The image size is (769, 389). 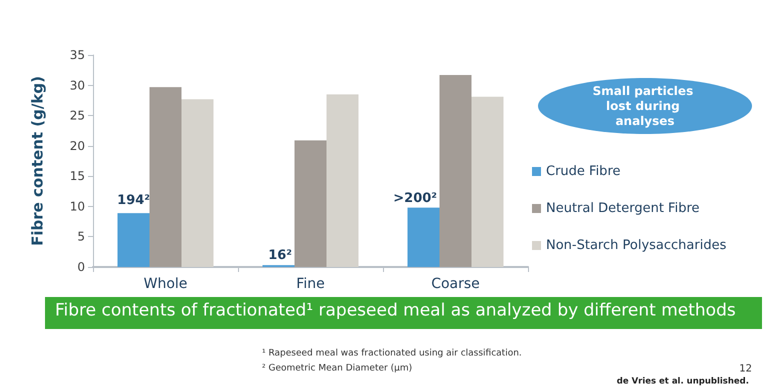 I want to click on annotation: 194², so click(x=133, y=200).